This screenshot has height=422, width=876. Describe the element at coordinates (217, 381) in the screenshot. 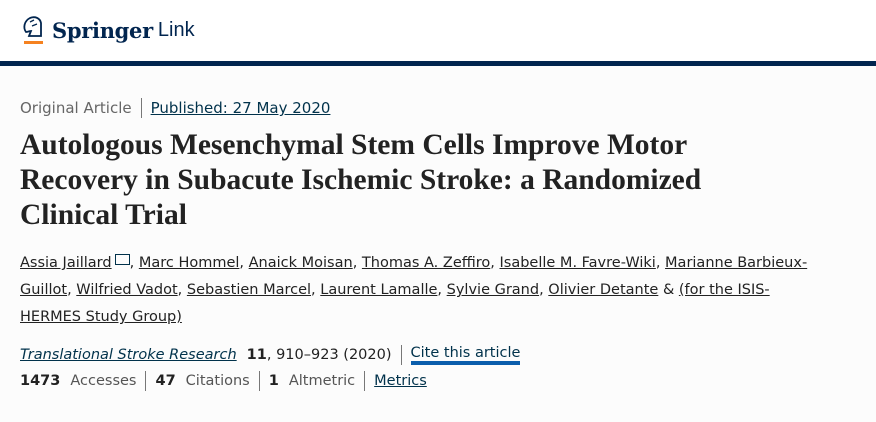

I see `citations-label: Citations` at that location.